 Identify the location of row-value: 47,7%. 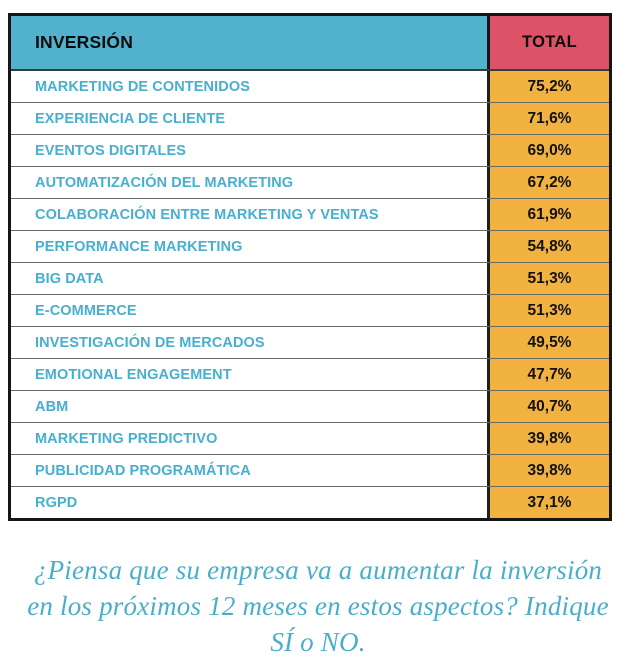
(548, 374).